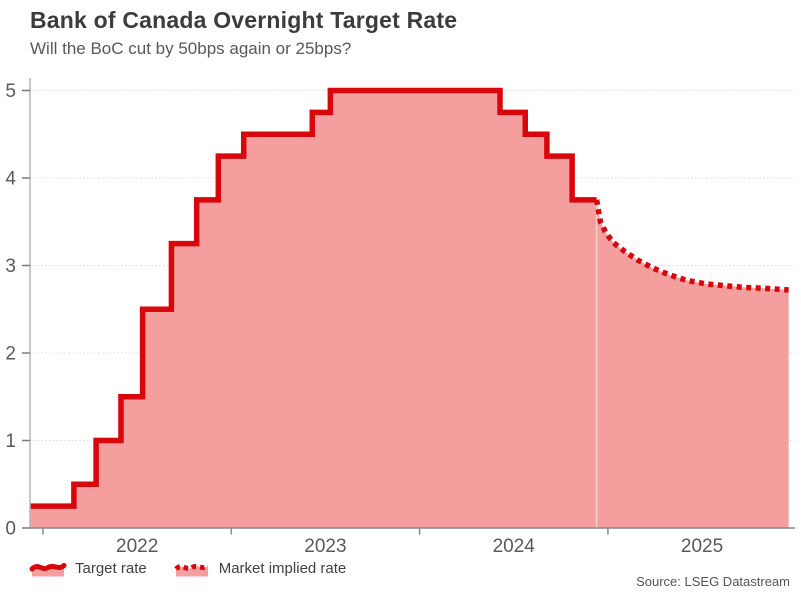  I want to click on x-tick-label-2022: 2022, so click(137, 546).